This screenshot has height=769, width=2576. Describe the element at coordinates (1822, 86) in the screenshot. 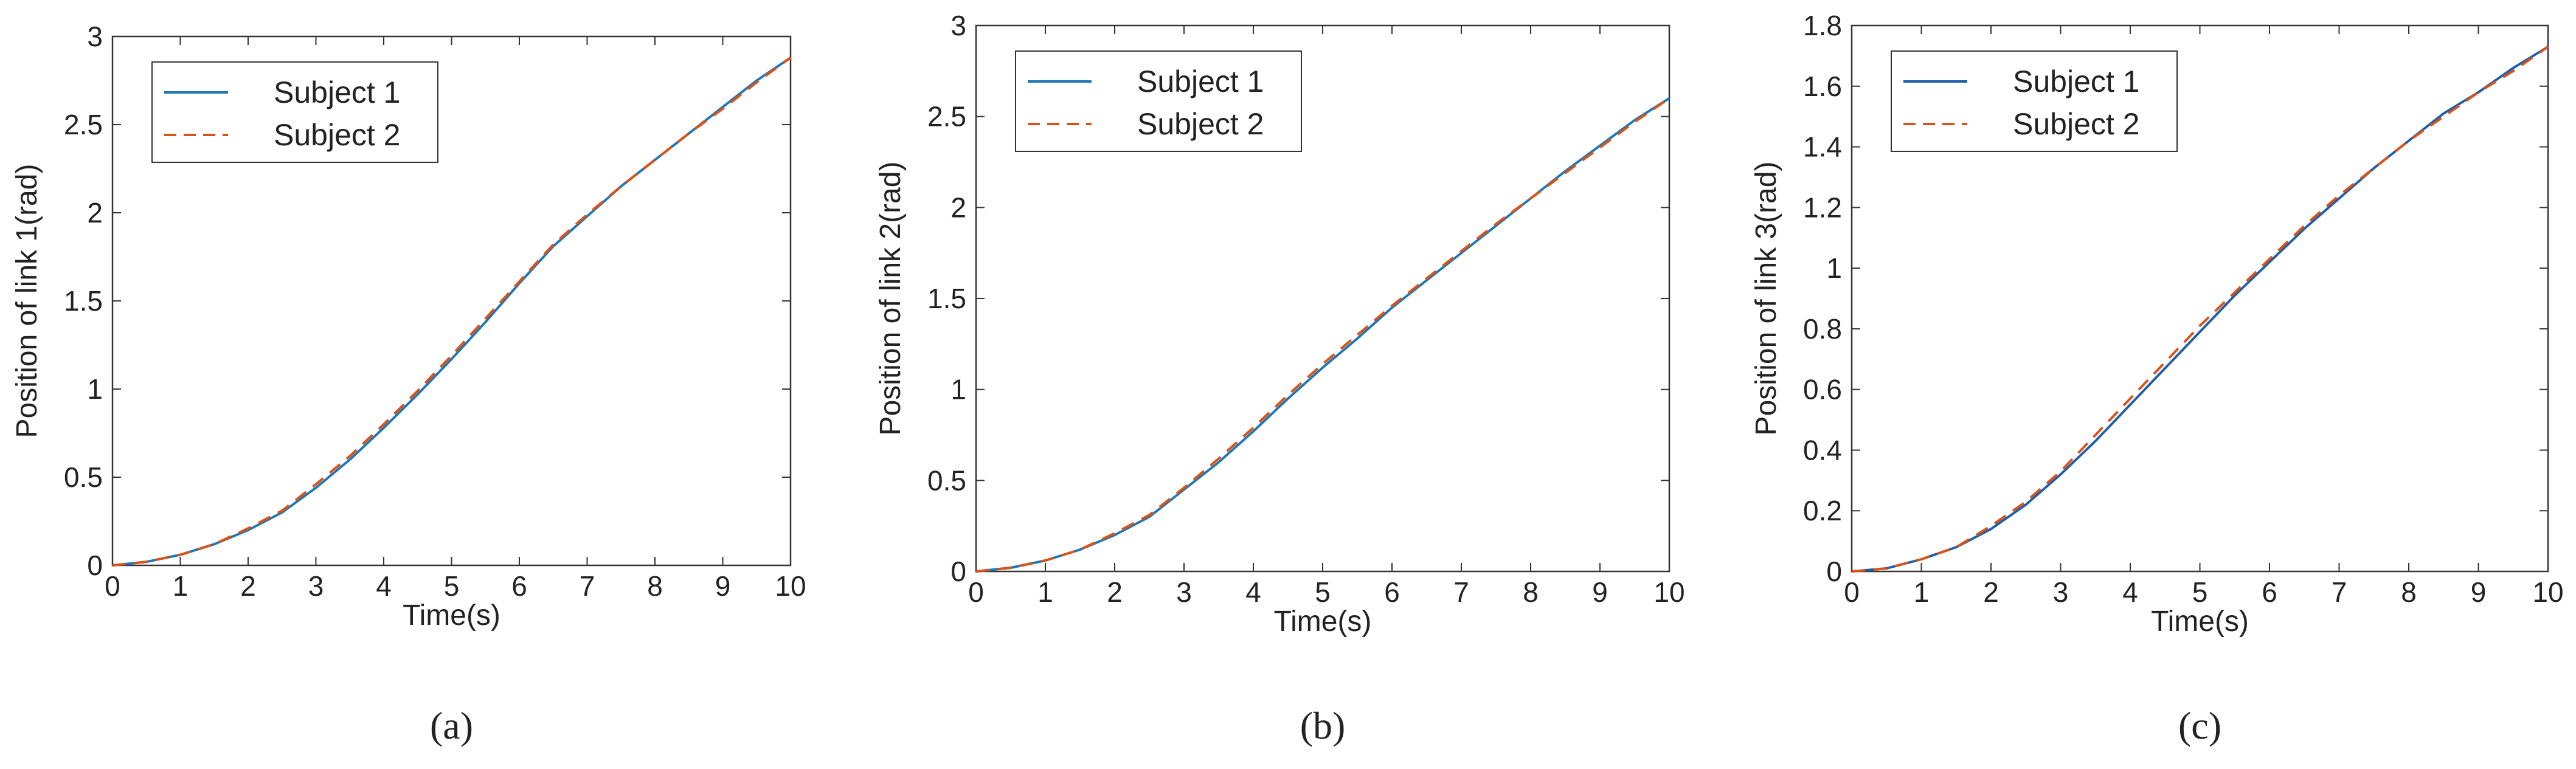

I see `y-tick-label: 1.6` at that location.